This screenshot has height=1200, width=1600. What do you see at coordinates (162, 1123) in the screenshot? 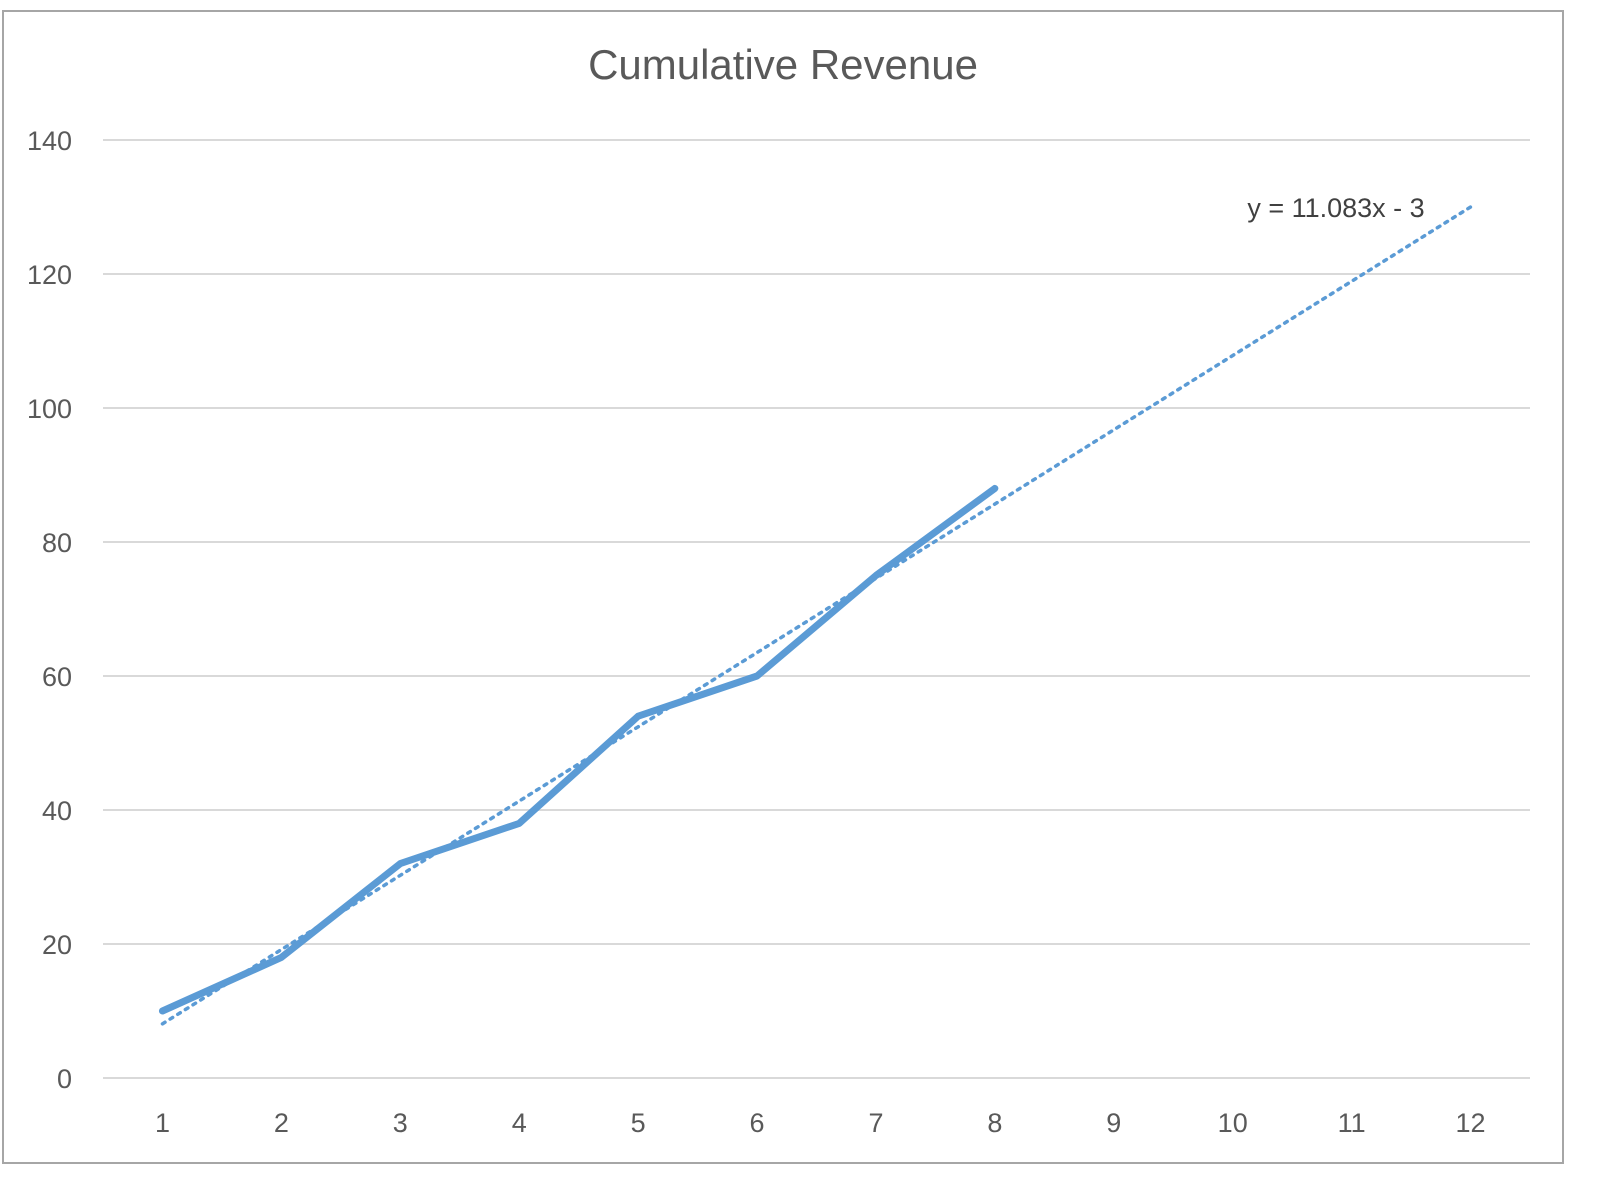
I see `x-tick-label: 1` at bounding box center [162, 1123].